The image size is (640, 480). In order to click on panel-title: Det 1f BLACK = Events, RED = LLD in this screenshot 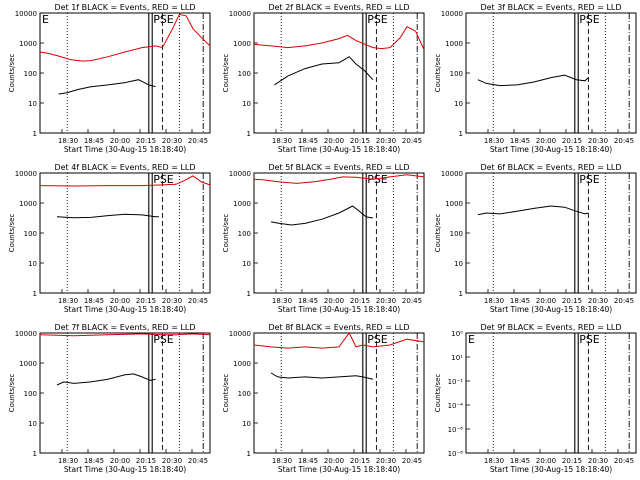, I will do `click(124, 7)`.